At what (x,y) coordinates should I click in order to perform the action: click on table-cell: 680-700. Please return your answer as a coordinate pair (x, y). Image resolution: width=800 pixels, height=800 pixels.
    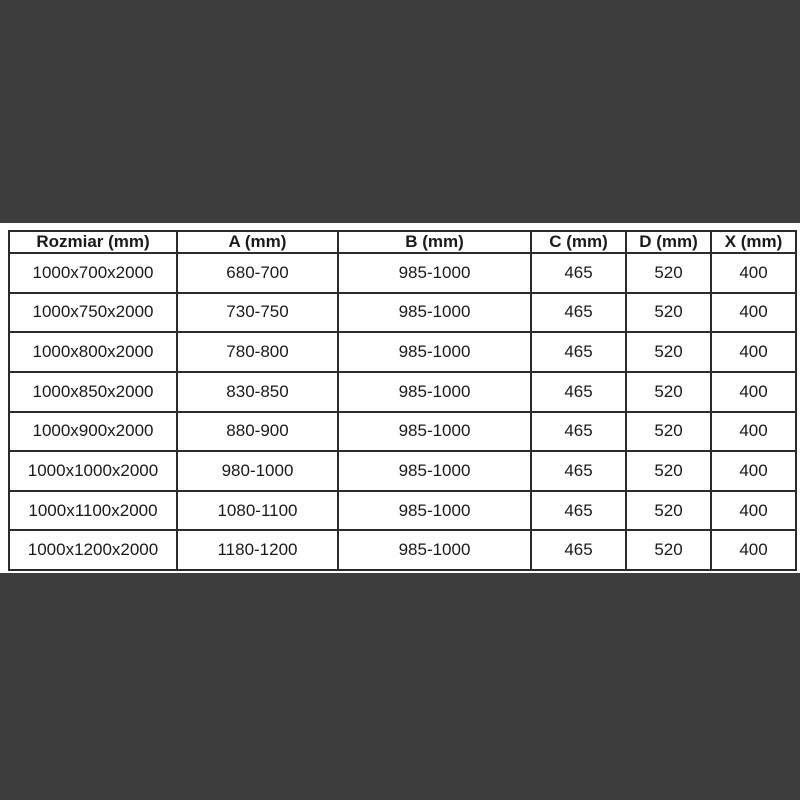
    Looking at the image, I should click on (257, 273).